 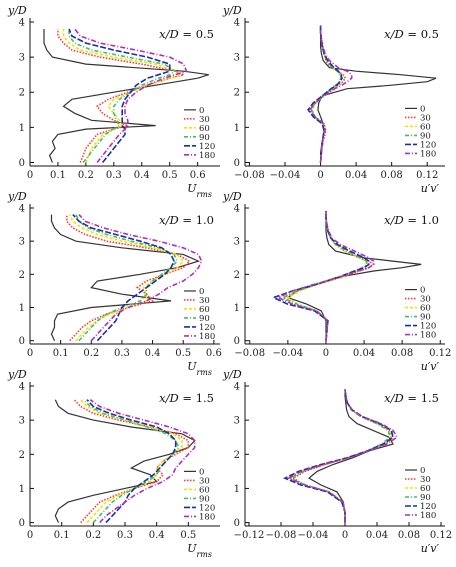 I want to click on x-axis-label: Urms, so click(x=199, y=190).